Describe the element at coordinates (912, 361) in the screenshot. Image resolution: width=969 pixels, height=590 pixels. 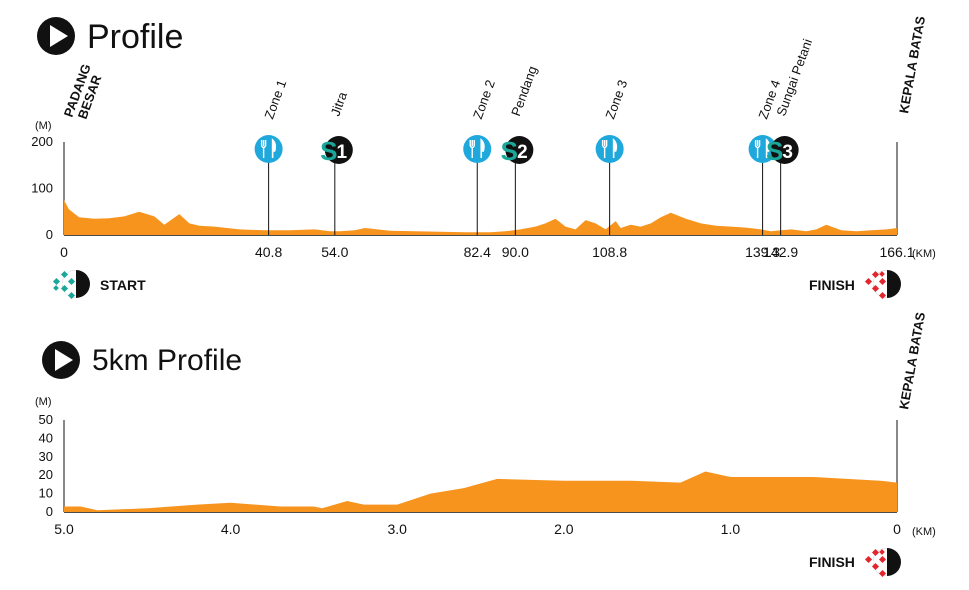
I see `profile5-end-place-label: KEPALA BATAS` at that location.